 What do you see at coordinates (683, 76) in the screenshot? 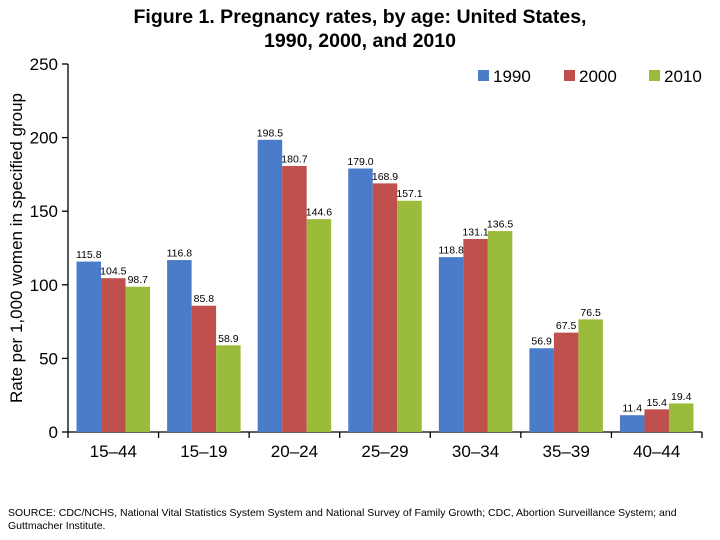
I see `legend-label-2010: 2010` at bounding box center [683, 76].